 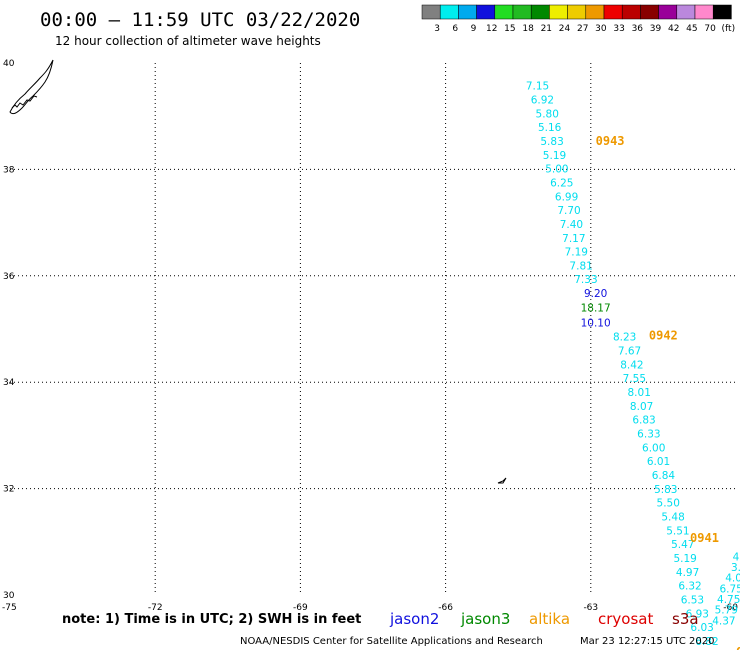 What do you see at coordinates (9, 277) in the screenshot?
I see `y-tick-label: 36` at bounding box center [9, 277].